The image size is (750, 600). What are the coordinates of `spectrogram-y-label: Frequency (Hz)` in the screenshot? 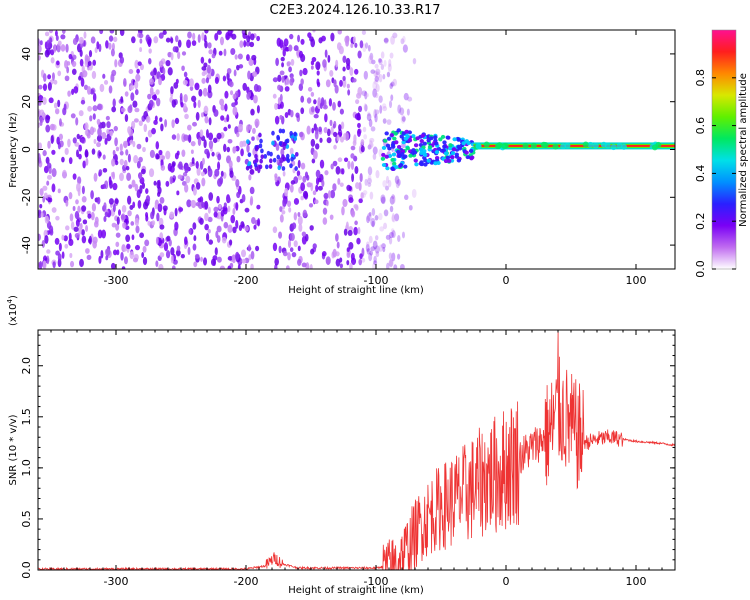 It's located at (13, 150).